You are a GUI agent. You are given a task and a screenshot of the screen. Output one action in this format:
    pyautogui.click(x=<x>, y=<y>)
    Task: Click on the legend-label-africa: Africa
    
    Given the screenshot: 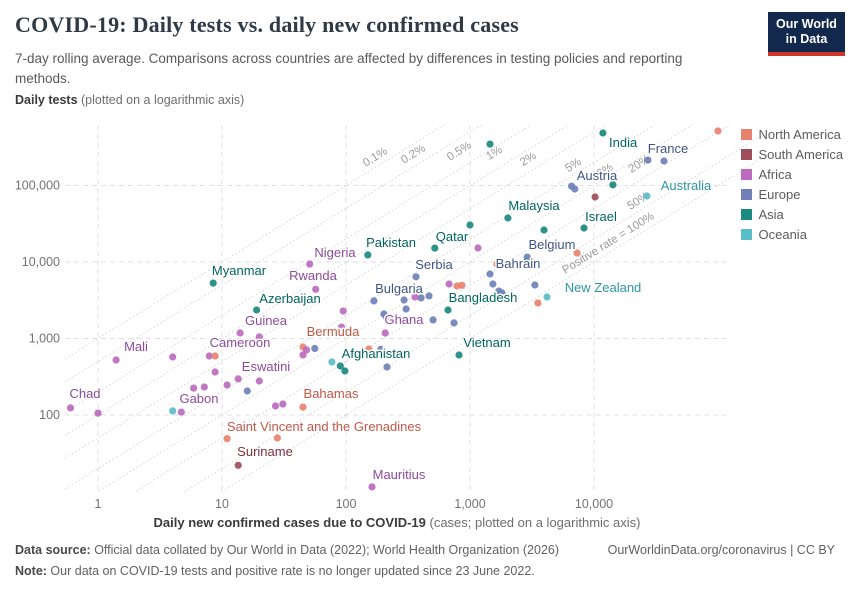 What is the action you would take?
    pyautogui.click(x=775, y=174)
    